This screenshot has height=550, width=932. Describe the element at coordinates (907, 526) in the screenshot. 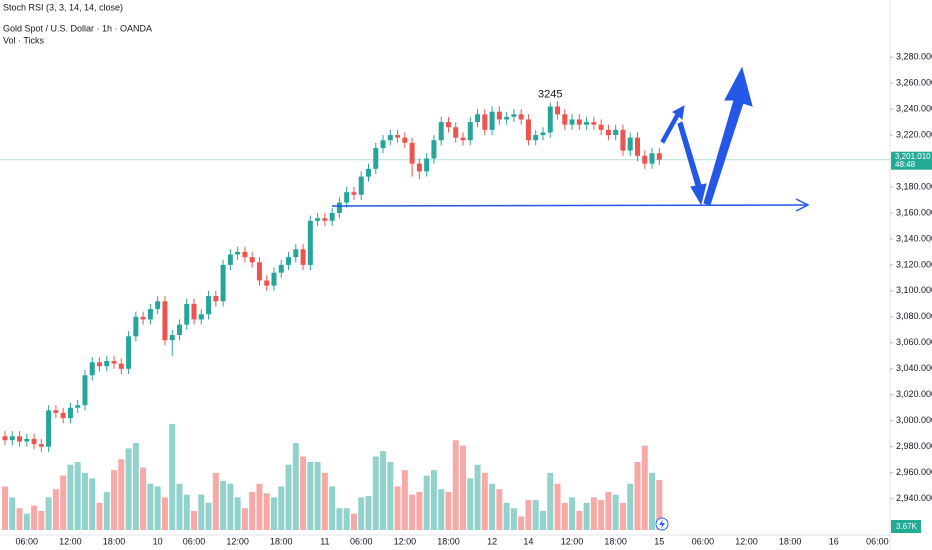

I see `volume-tag-label: 3.67K` at that location.